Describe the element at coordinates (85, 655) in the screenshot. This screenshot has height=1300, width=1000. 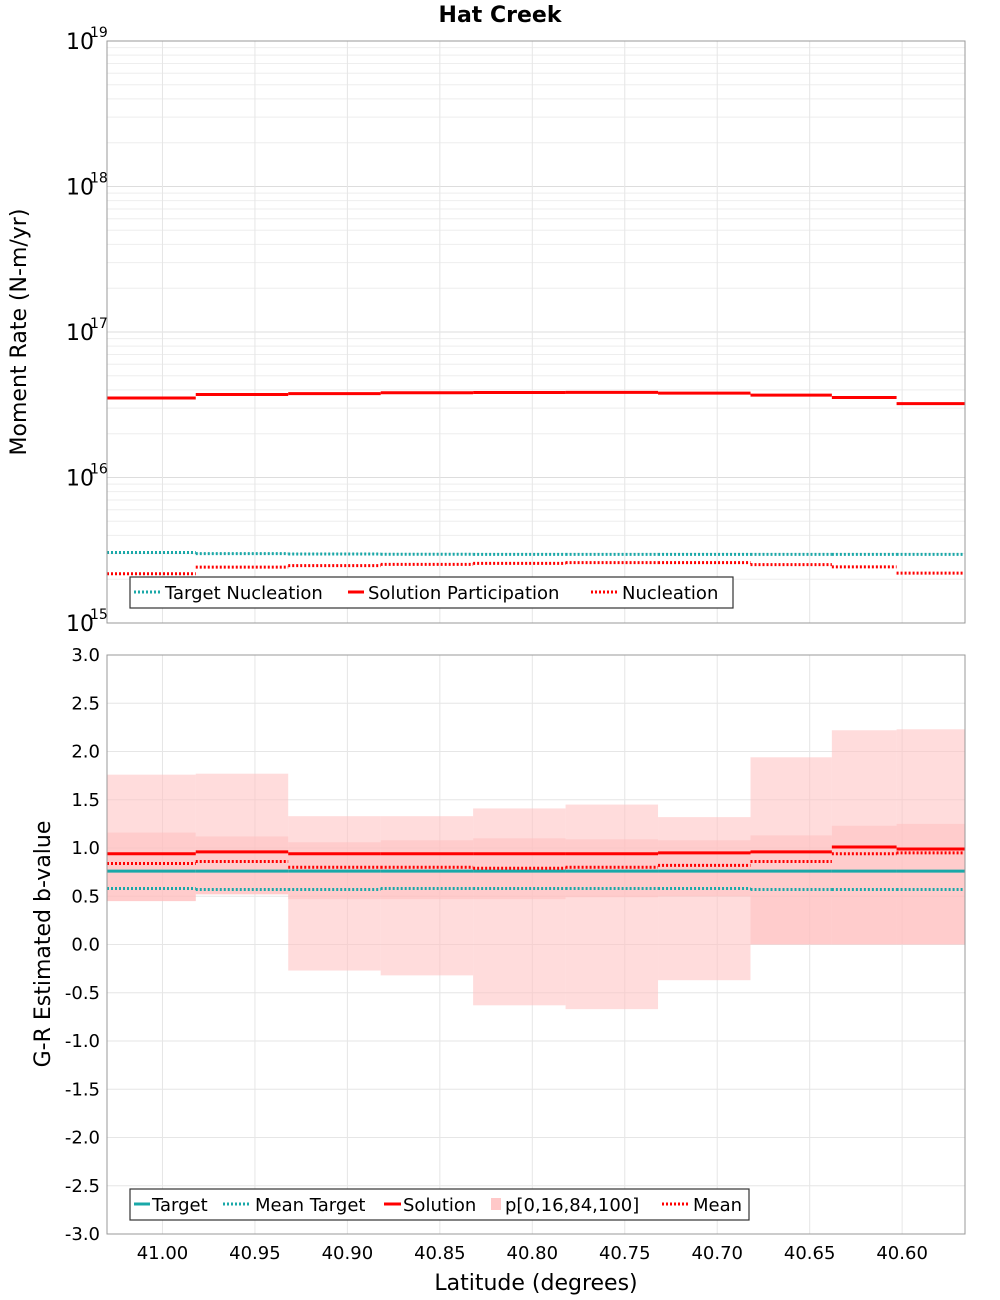
I see `bottom-y-tick-label: 3.0` at that location.